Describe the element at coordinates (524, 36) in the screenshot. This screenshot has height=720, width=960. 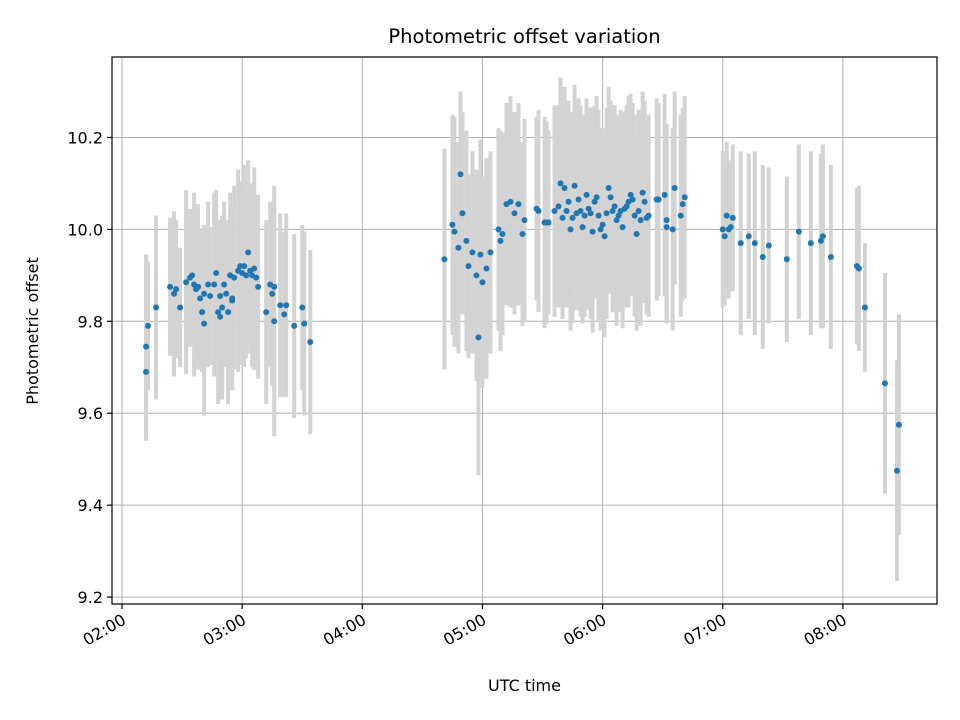
I see `chart-title: Photometric offset variation` at that location.